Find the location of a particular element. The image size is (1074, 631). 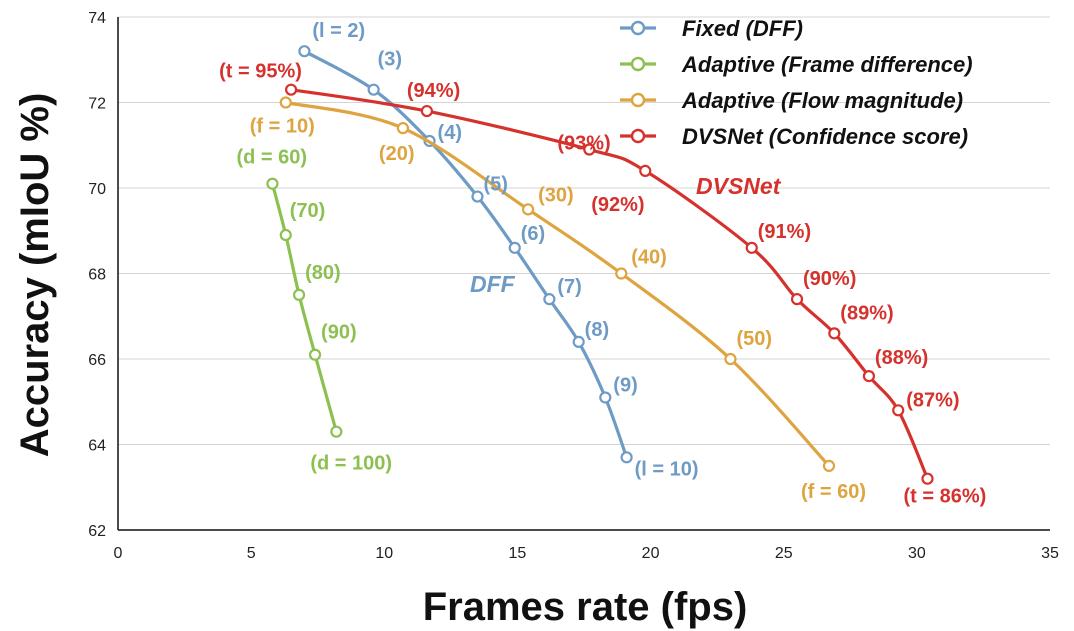

y-tick-label: 68 is located at coordinates (97, 275).